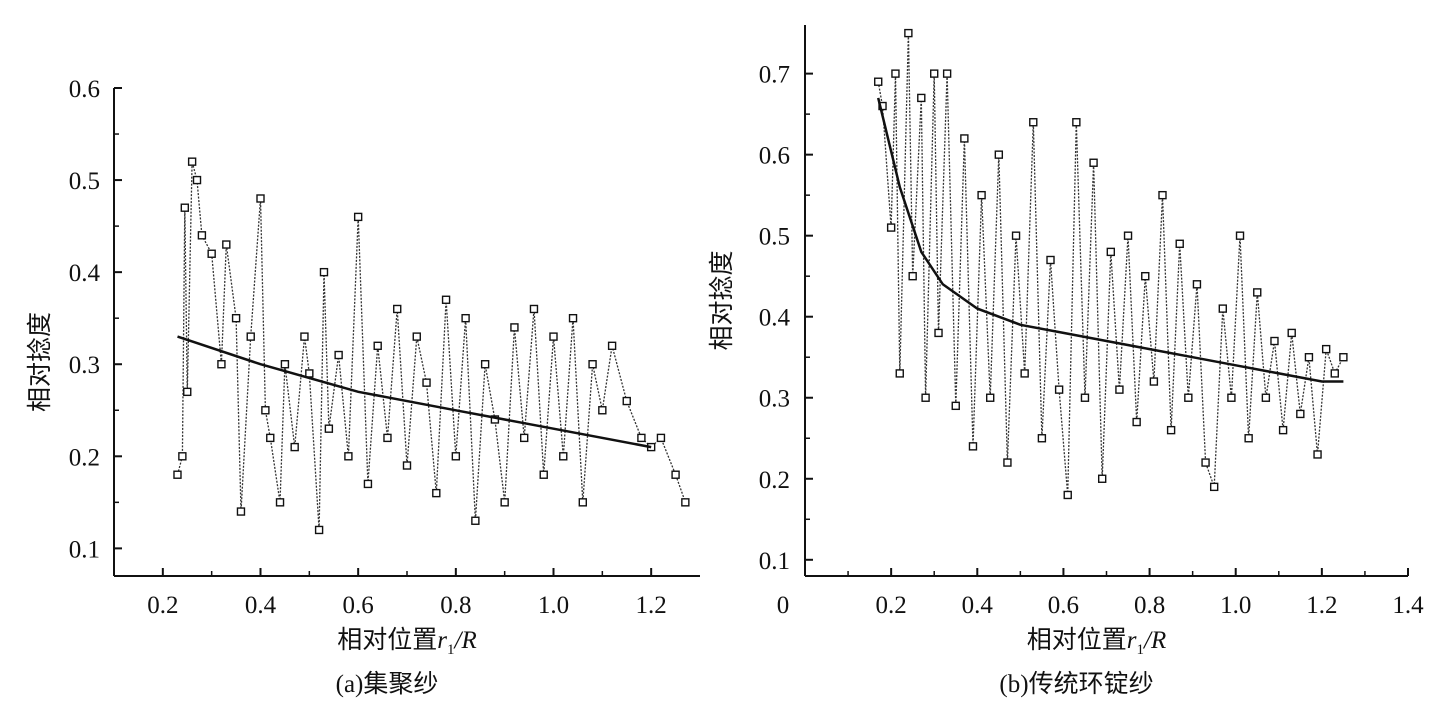 This screenshot has height=705, width=1433. Describe the element at coordinates (451, 650) in the screenshot. I see `x-axis-title-subscript: 1` at that location.